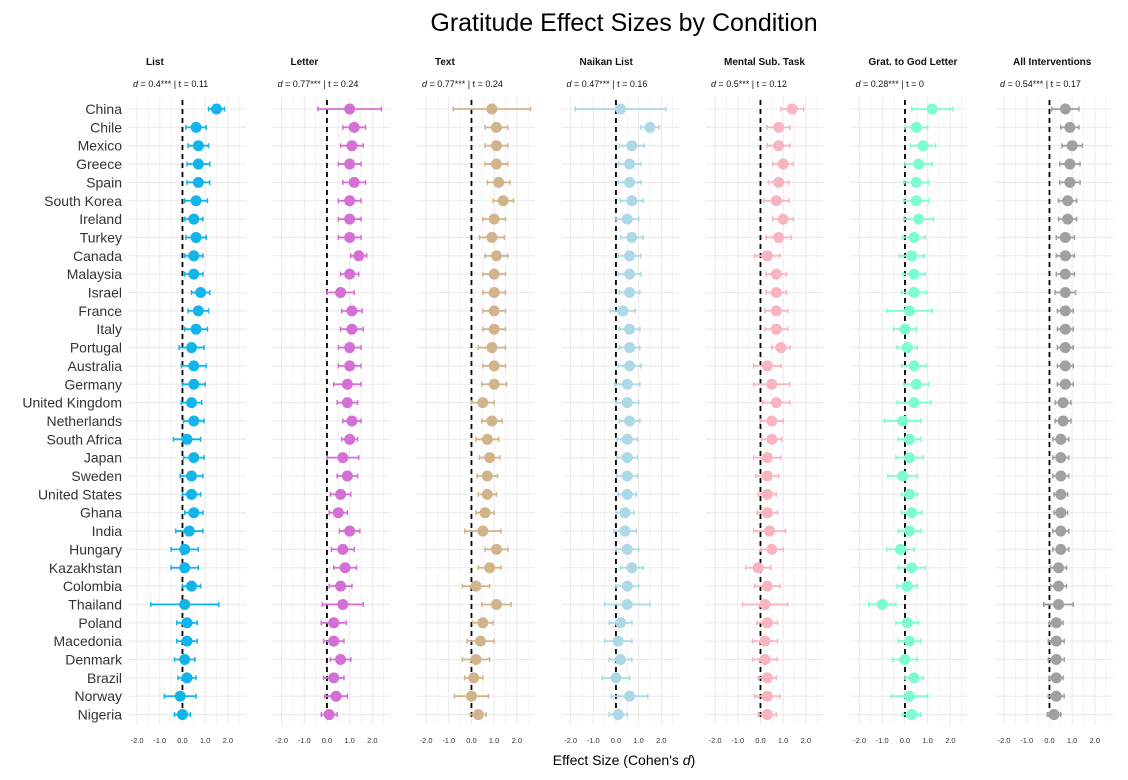 The image size is (1128, 780). Describe the element at coordinates (103, 109) in the screenshot. I see `country-label: China` at that location.